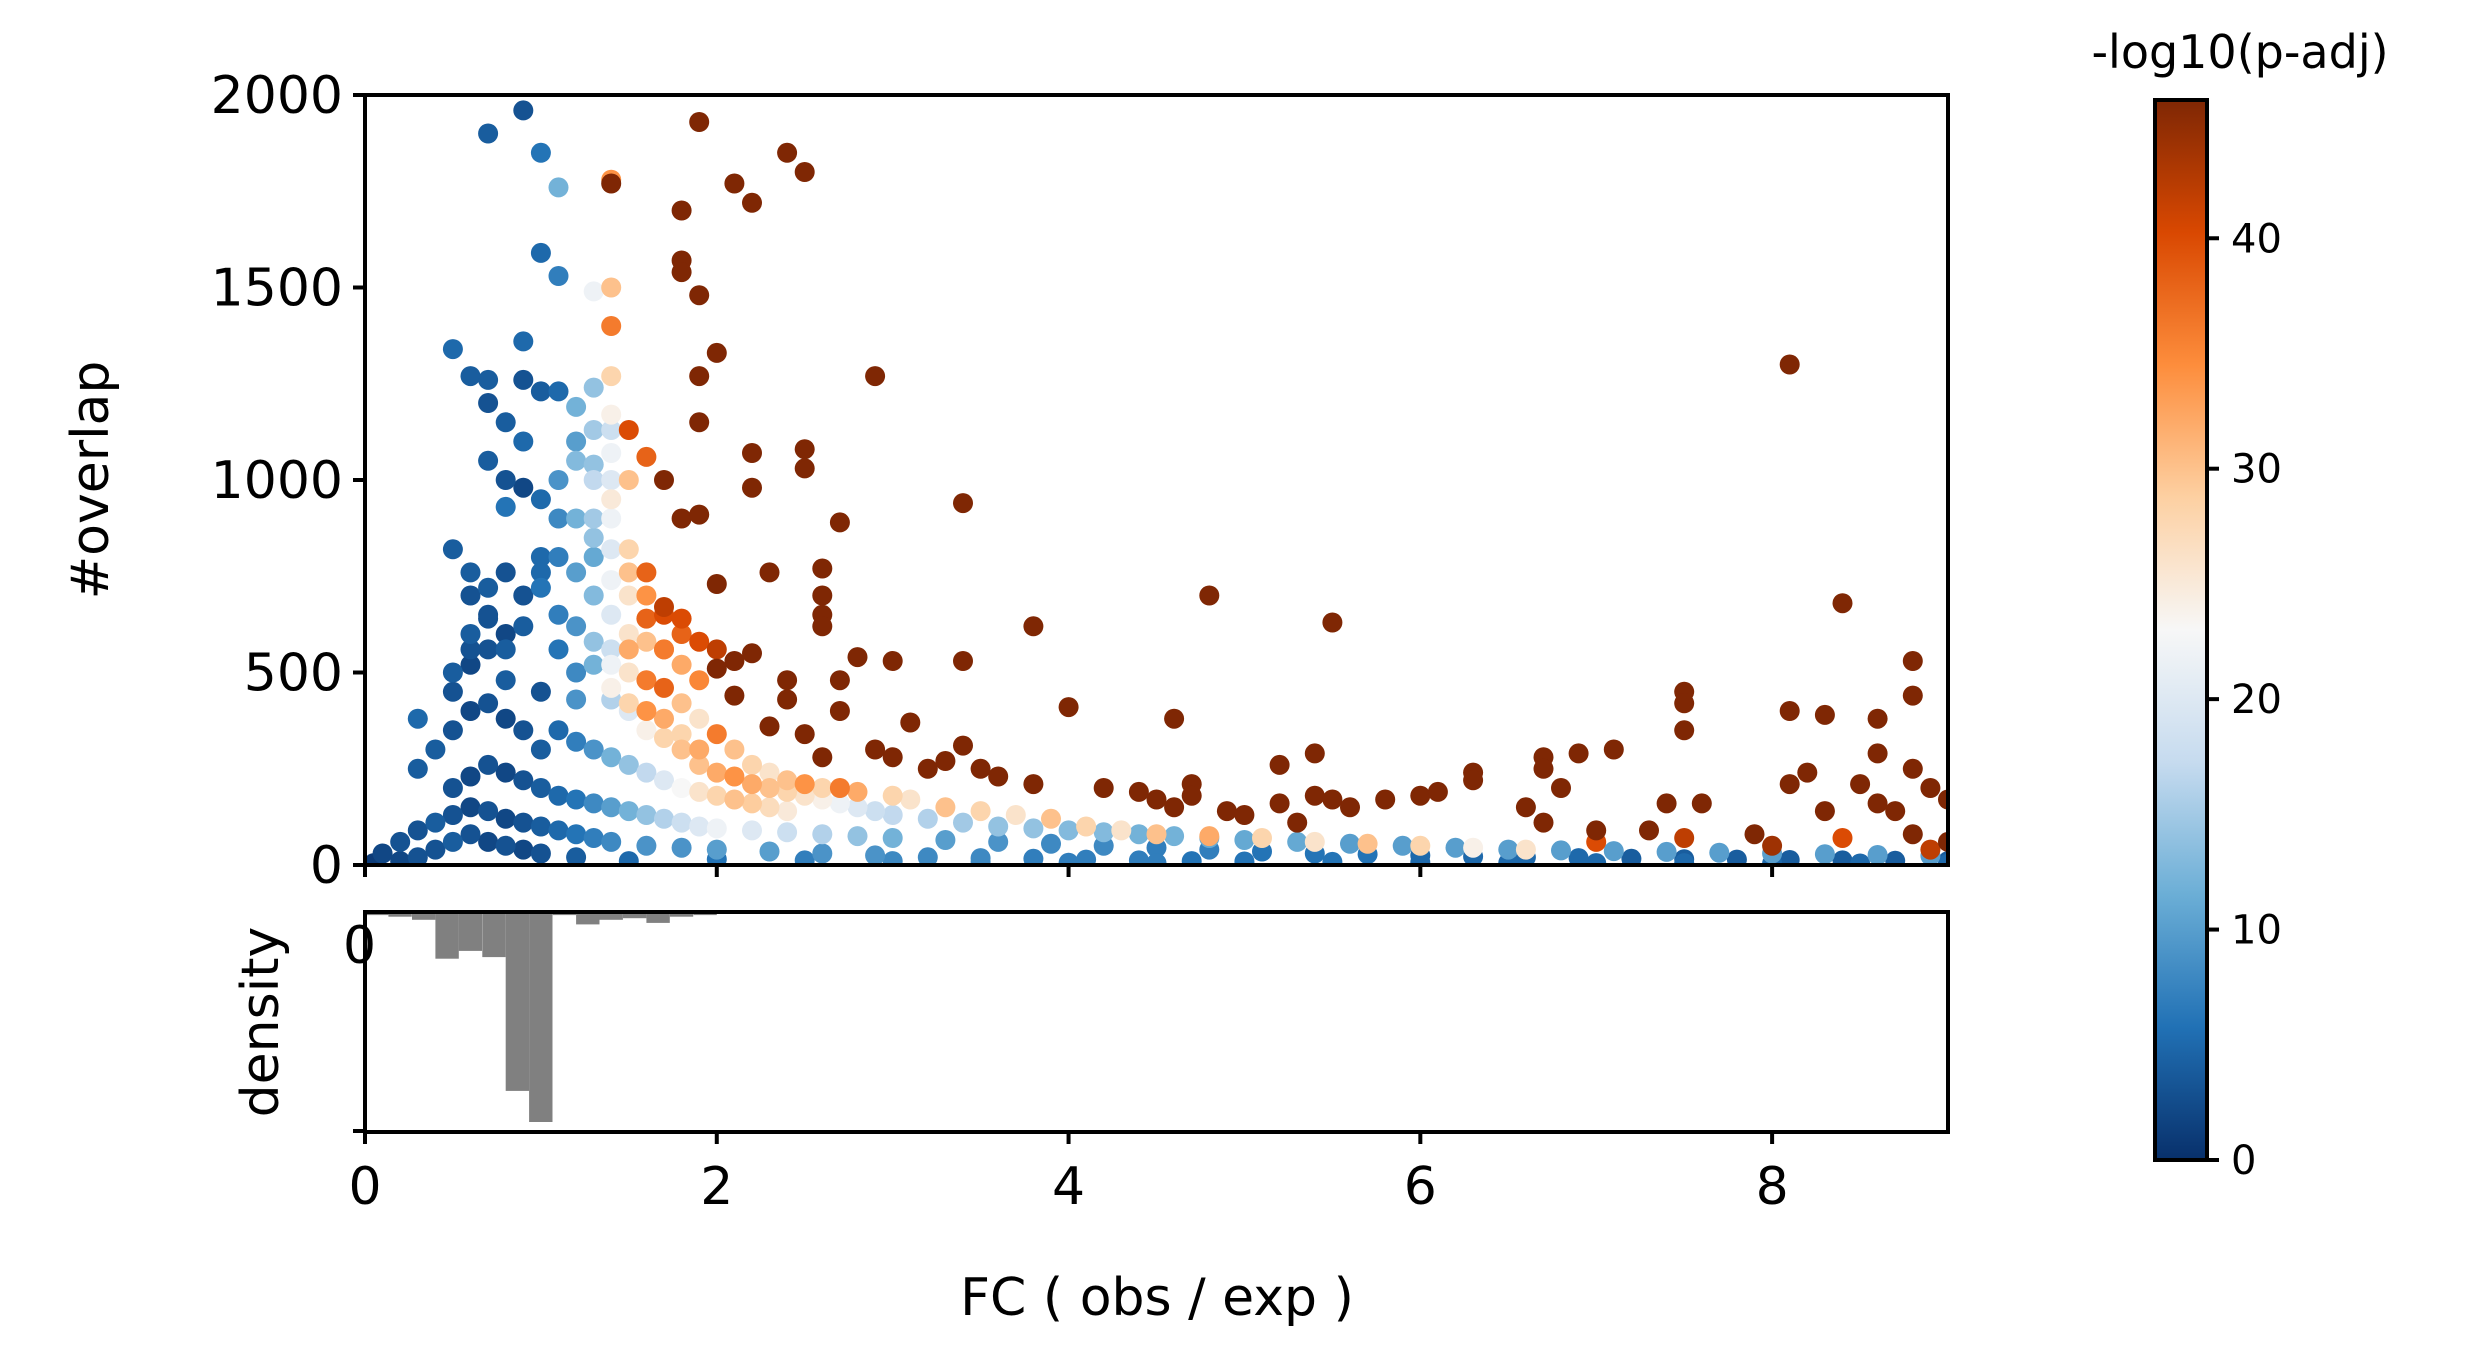 Image resolution: width=2472 pixels, height=1353 pixels. I want to click on x-tick-label: 2, so click(716, 1187).